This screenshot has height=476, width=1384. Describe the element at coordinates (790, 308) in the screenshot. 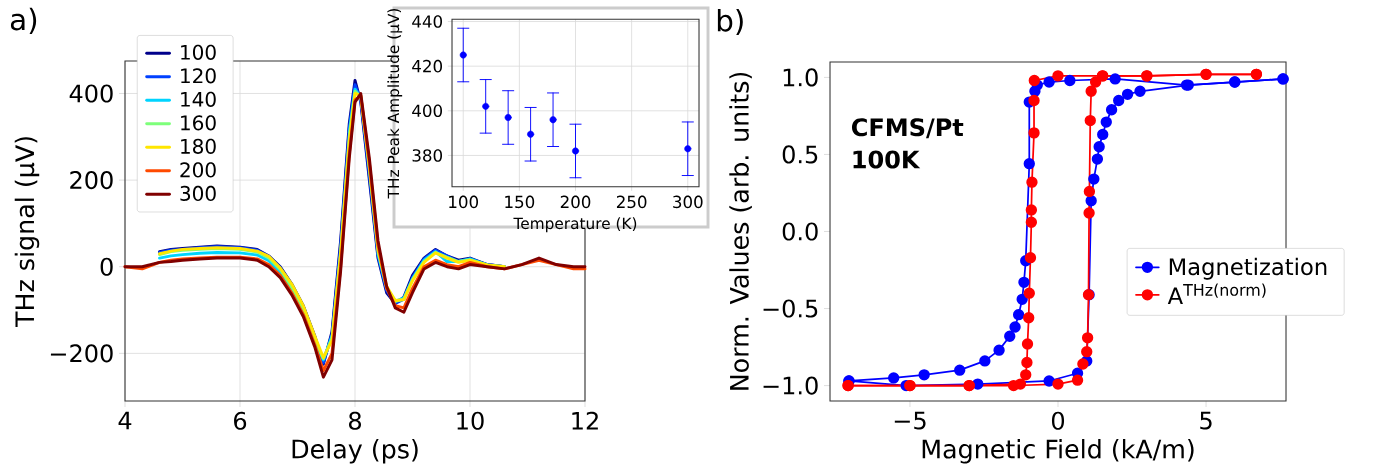

I see `y-tick-label: −0.5` at that location.